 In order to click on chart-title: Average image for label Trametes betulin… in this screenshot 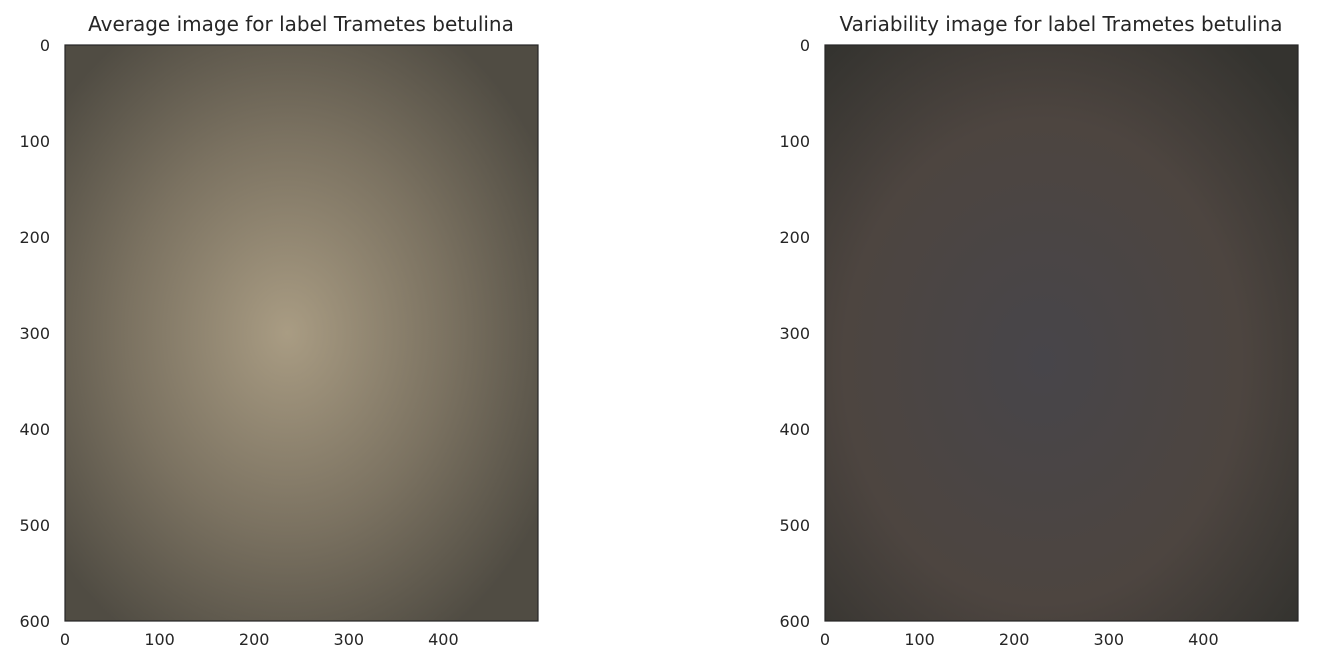, I will do `click(301, 24)`.